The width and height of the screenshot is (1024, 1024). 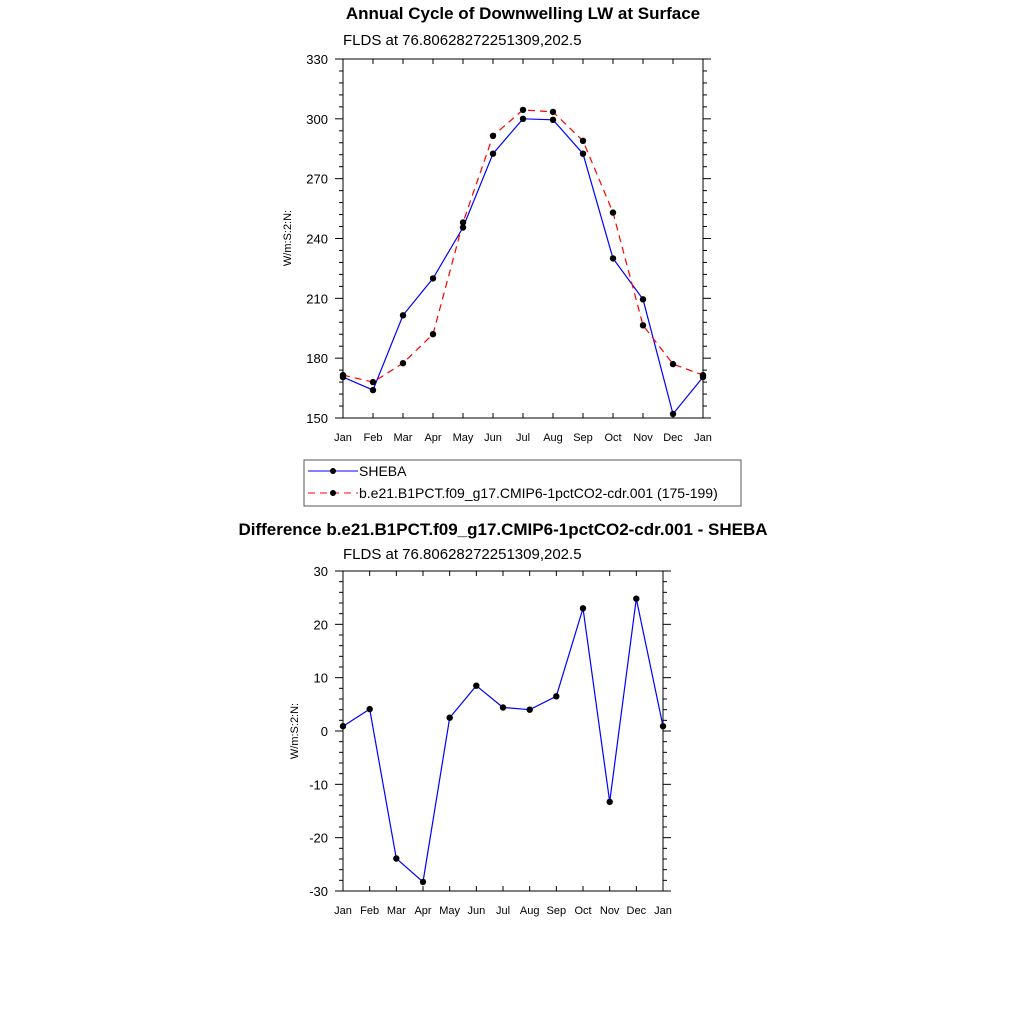 What do you see at coordinates (321, 678) in the screenshot?
I see `y-tick-label: 10` at bounding box center [321, 678].